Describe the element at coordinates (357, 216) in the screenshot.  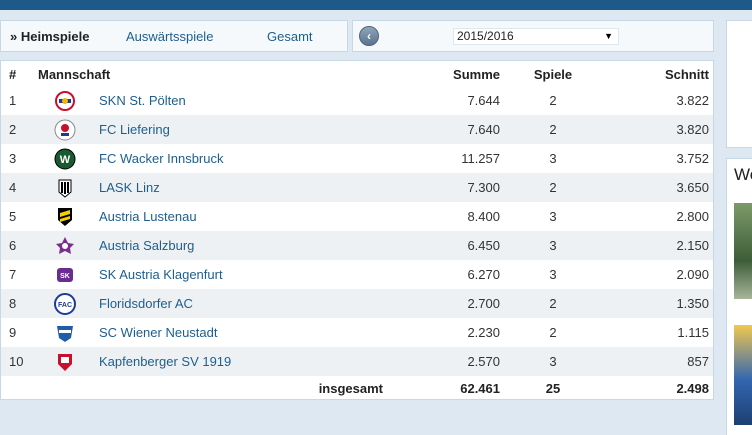
I see `table-row: 5 Austria Lustenau 8.400 3 2.800` at that location.